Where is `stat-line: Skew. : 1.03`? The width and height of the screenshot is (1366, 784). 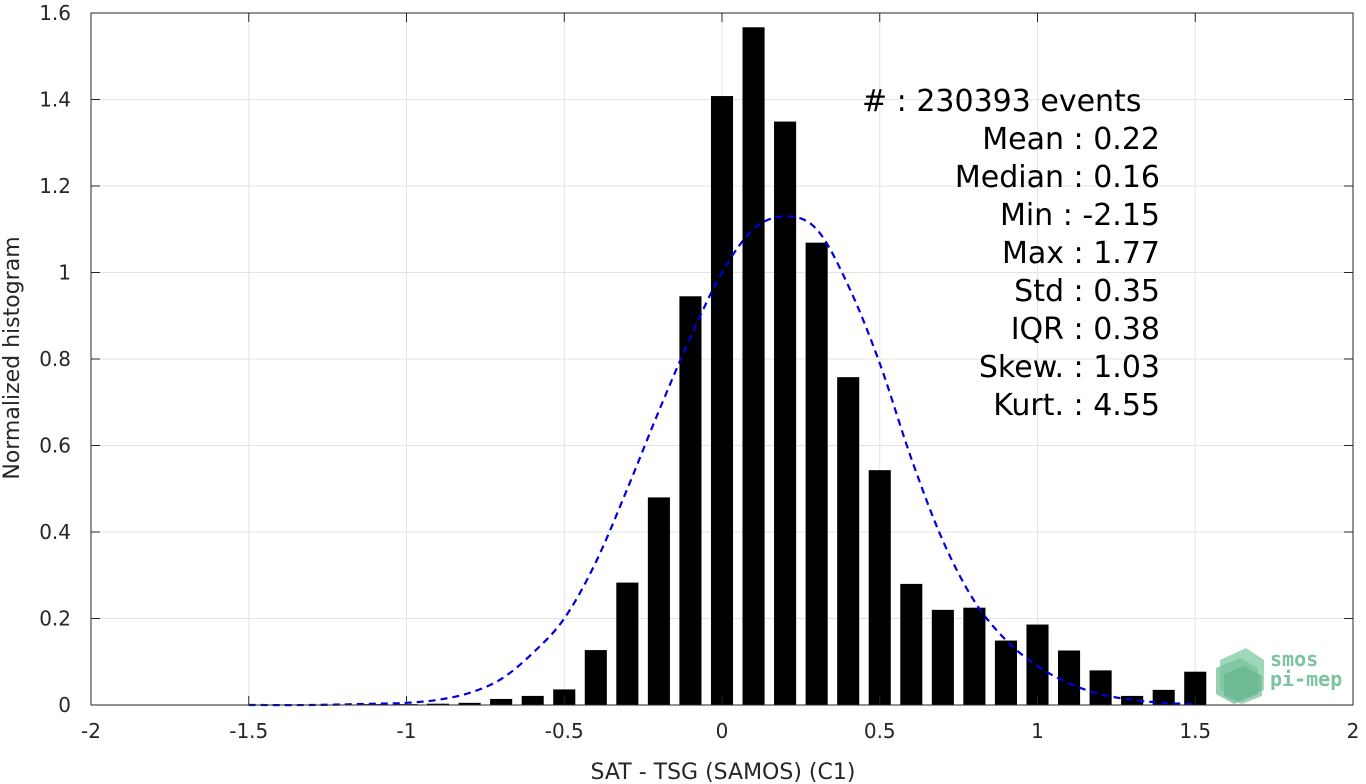
stat-line: Skew. : 1.03 is located at coordinates (1069, 367).